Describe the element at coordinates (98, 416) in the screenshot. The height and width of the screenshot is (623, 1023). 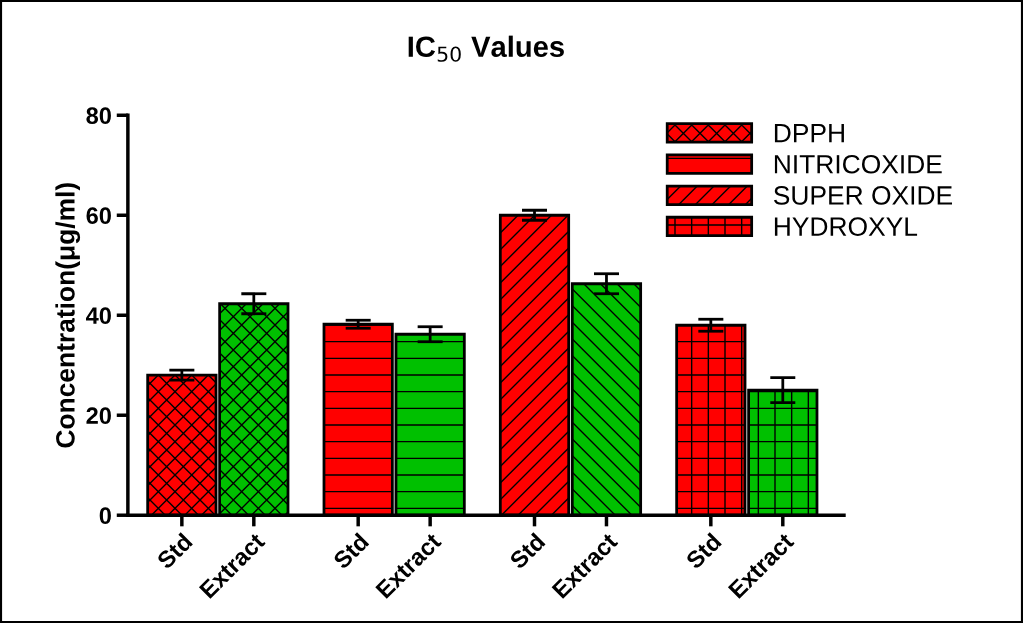
I see `y-tick-label: 20` at that location.